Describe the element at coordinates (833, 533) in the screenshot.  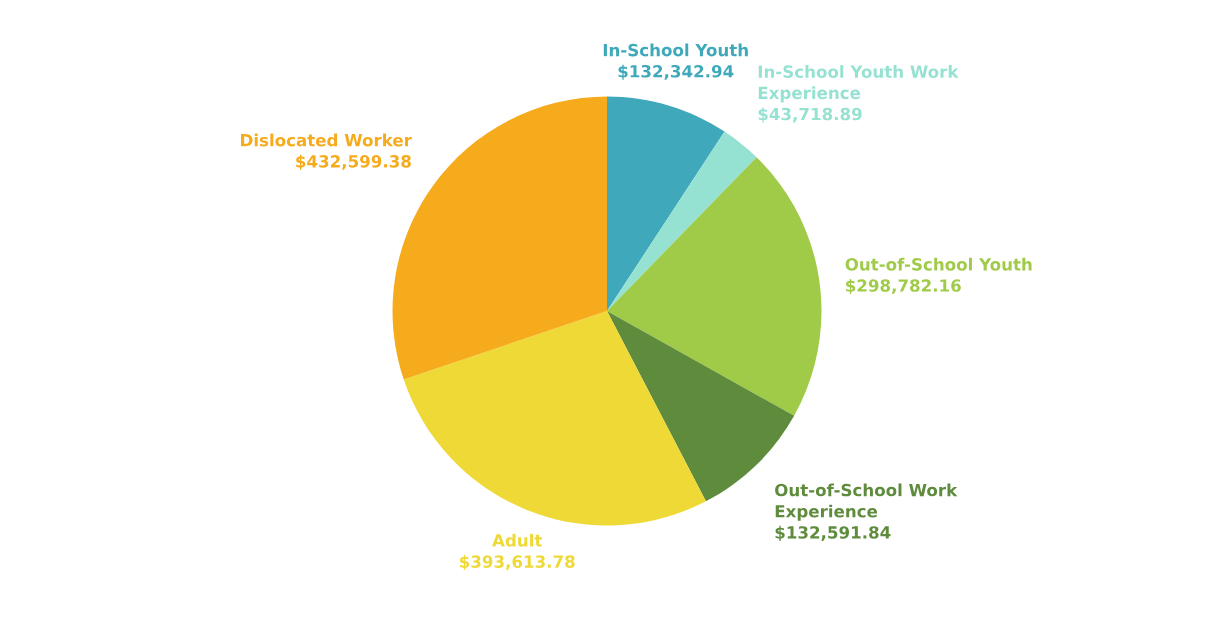
I see `data-label: $132,591.84` at that location.